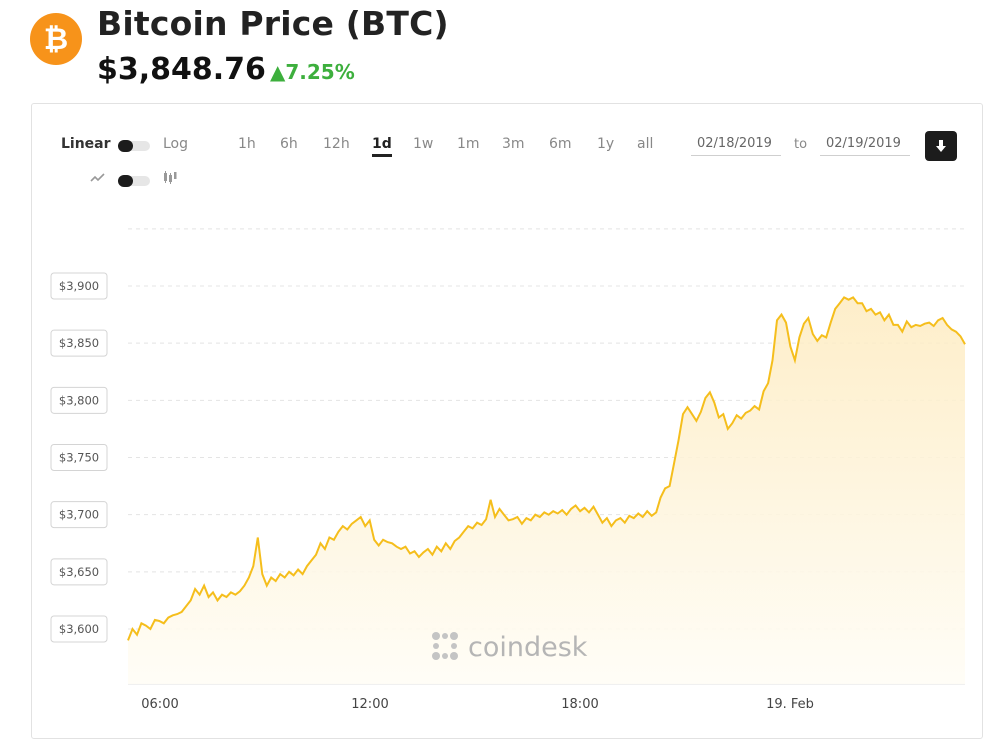  I want to click on y-tick-label: $3,700, so click(79, 515).